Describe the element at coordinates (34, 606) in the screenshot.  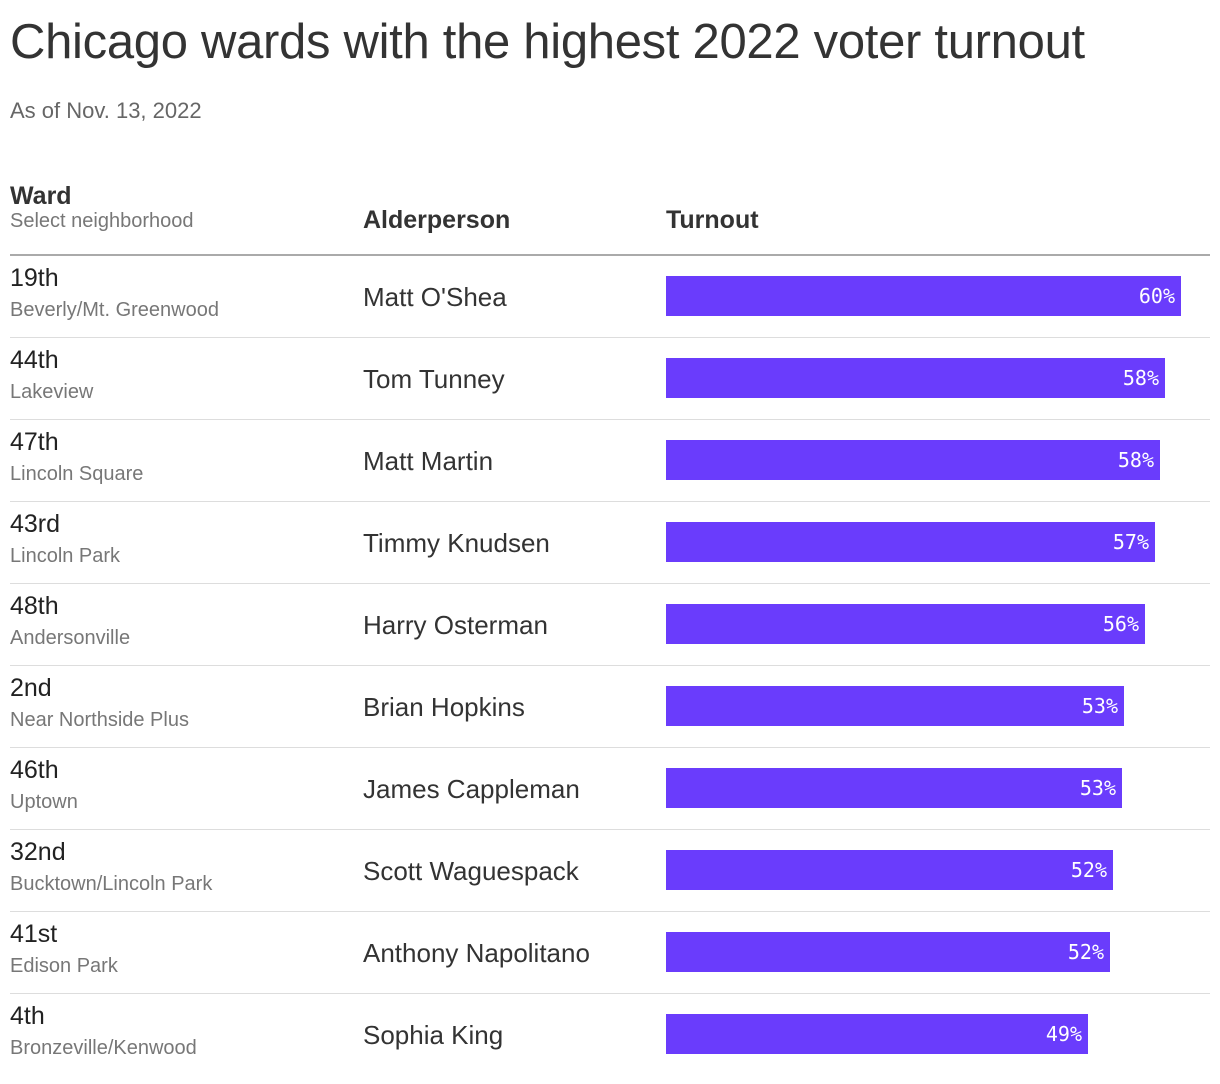
I see `ward-number: 48th` at that location.